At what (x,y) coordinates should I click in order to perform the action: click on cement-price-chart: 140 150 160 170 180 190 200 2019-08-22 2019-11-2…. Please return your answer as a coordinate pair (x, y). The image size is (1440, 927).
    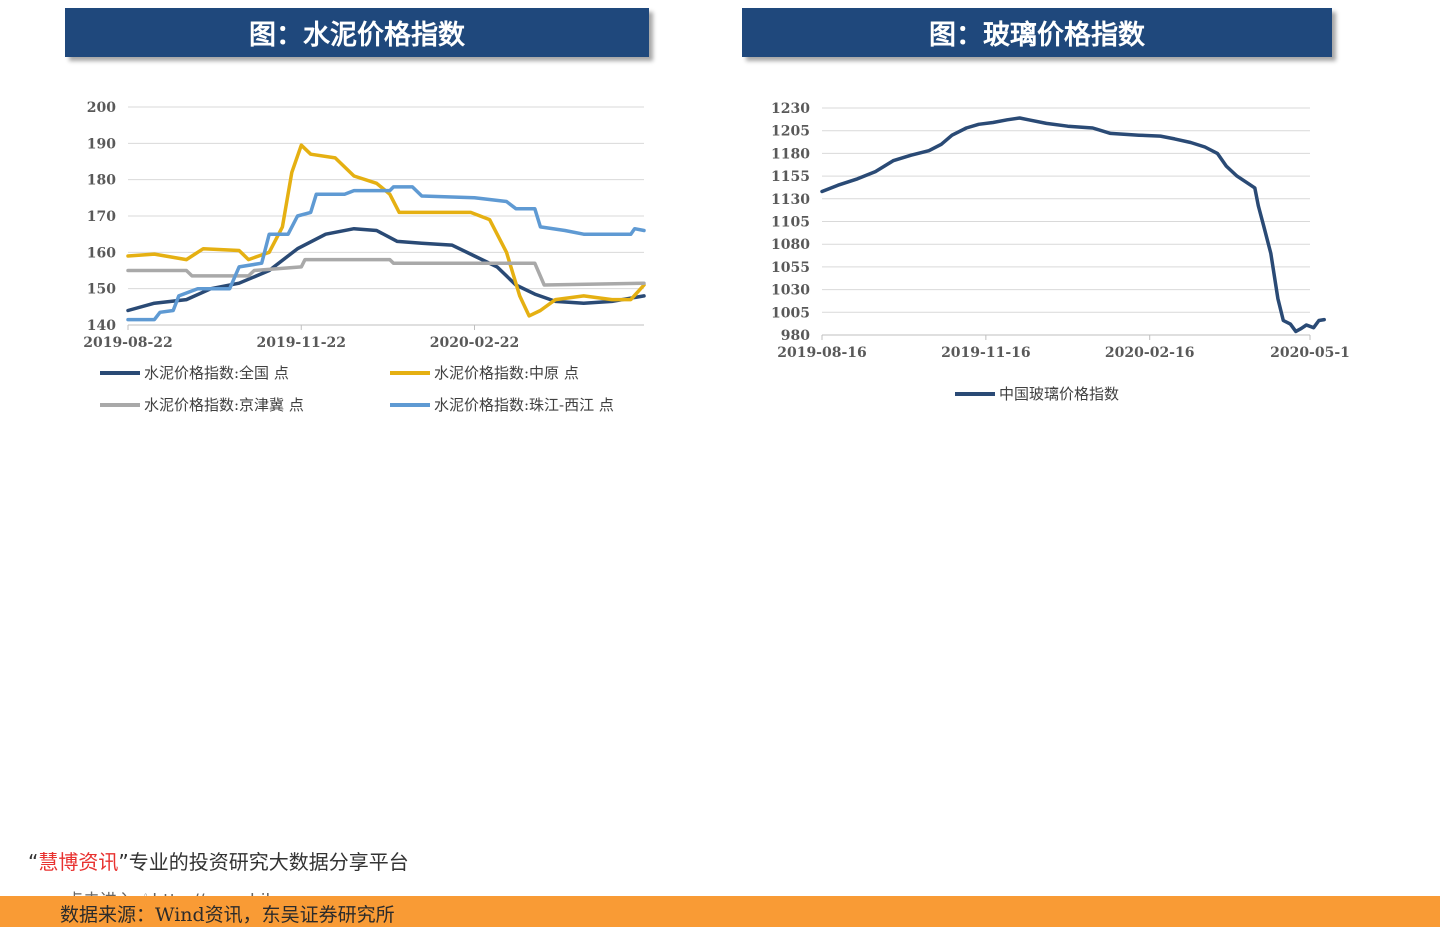
    Looking at the image, I should click on (364, 257).